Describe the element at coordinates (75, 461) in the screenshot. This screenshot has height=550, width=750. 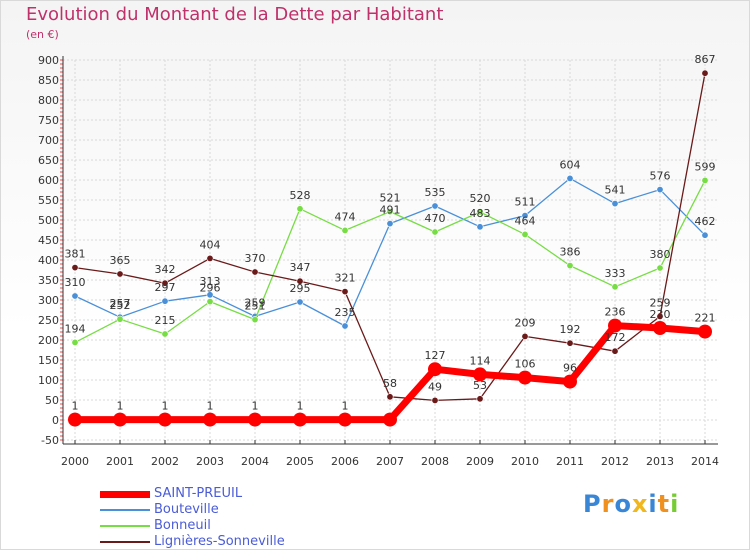
I see `x-tick-label: 2000` at that location.